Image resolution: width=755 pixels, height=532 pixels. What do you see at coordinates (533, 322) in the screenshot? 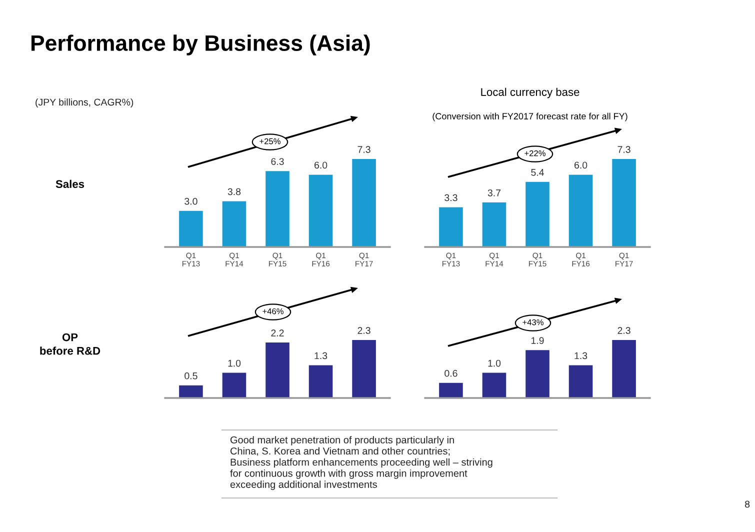
I see `text: +43%` at bounding box center [533, 322].